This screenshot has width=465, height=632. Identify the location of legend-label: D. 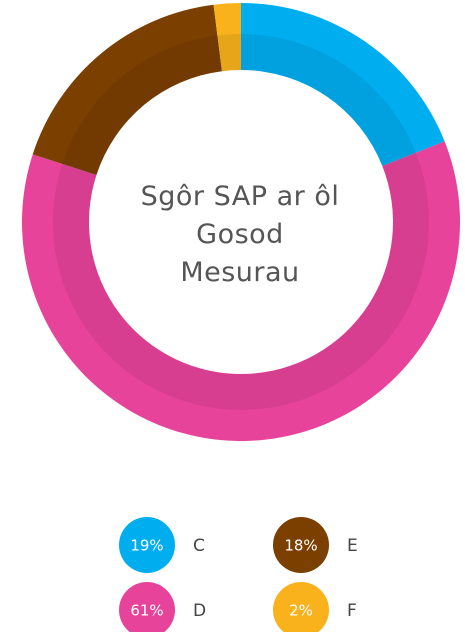
(199, 611).